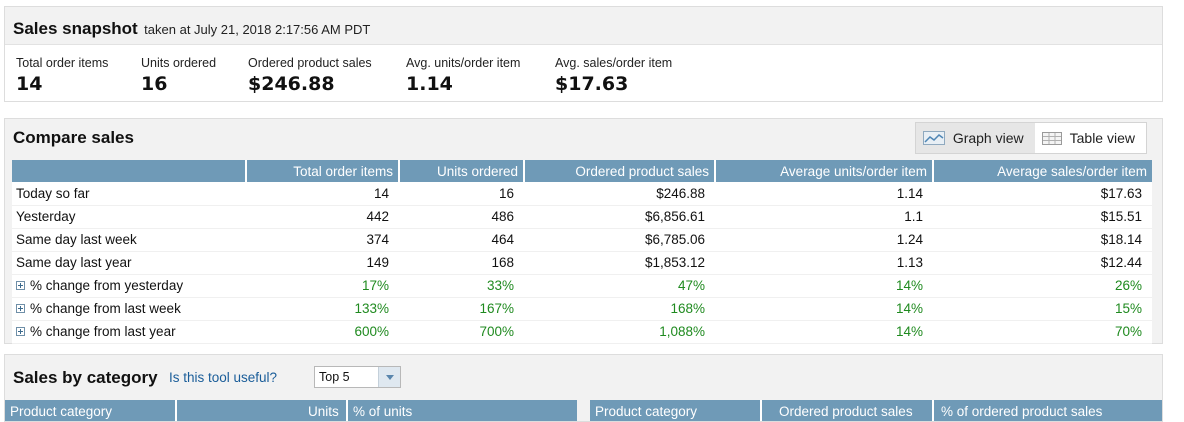  I want to click on row-label-text: % change from yesterday, so click(107, 285).